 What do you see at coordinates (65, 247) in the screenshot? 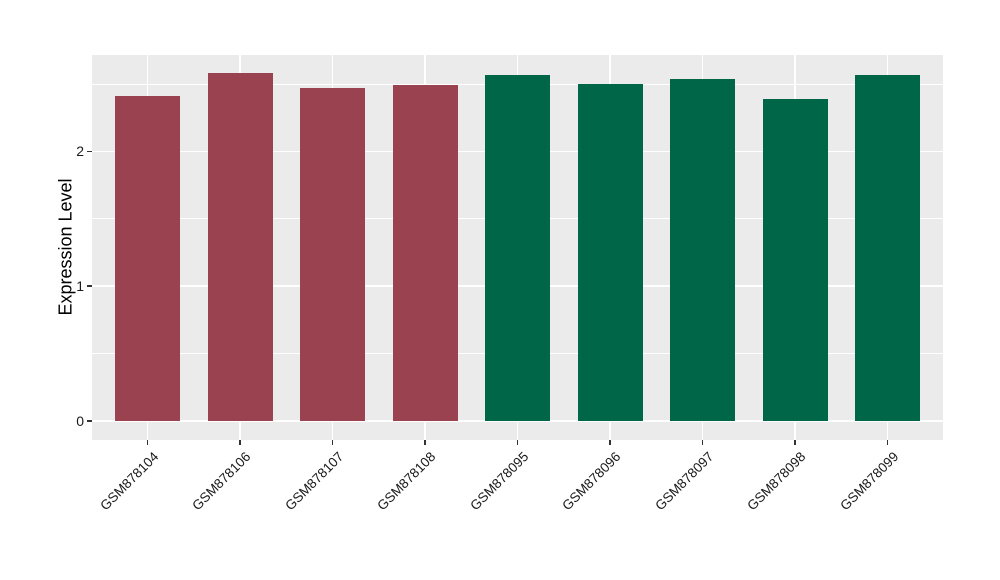
I see `y-axis-title: Expression Level` at bounding box center [65, 247].